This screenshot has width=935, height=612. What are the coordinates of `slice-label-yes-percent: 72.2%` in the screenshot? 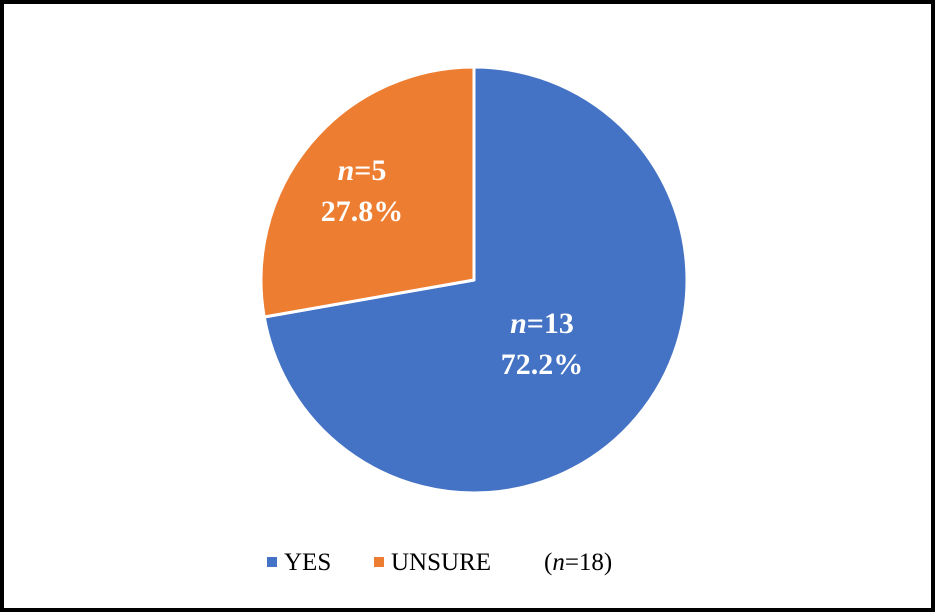 It's located at (542, 364).